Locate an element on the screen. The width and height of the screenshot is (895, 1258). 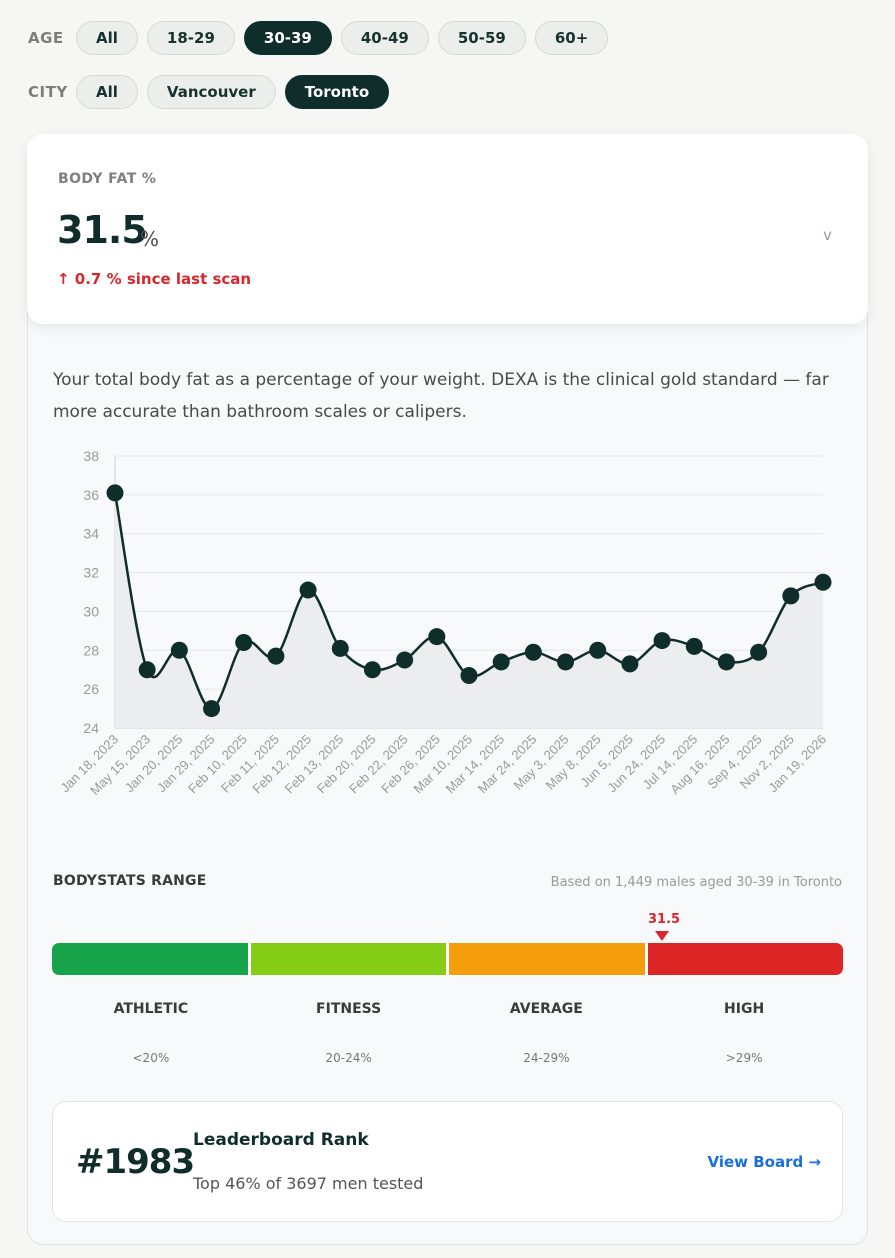
metric-unit: % is located at coordinates (150, 239).